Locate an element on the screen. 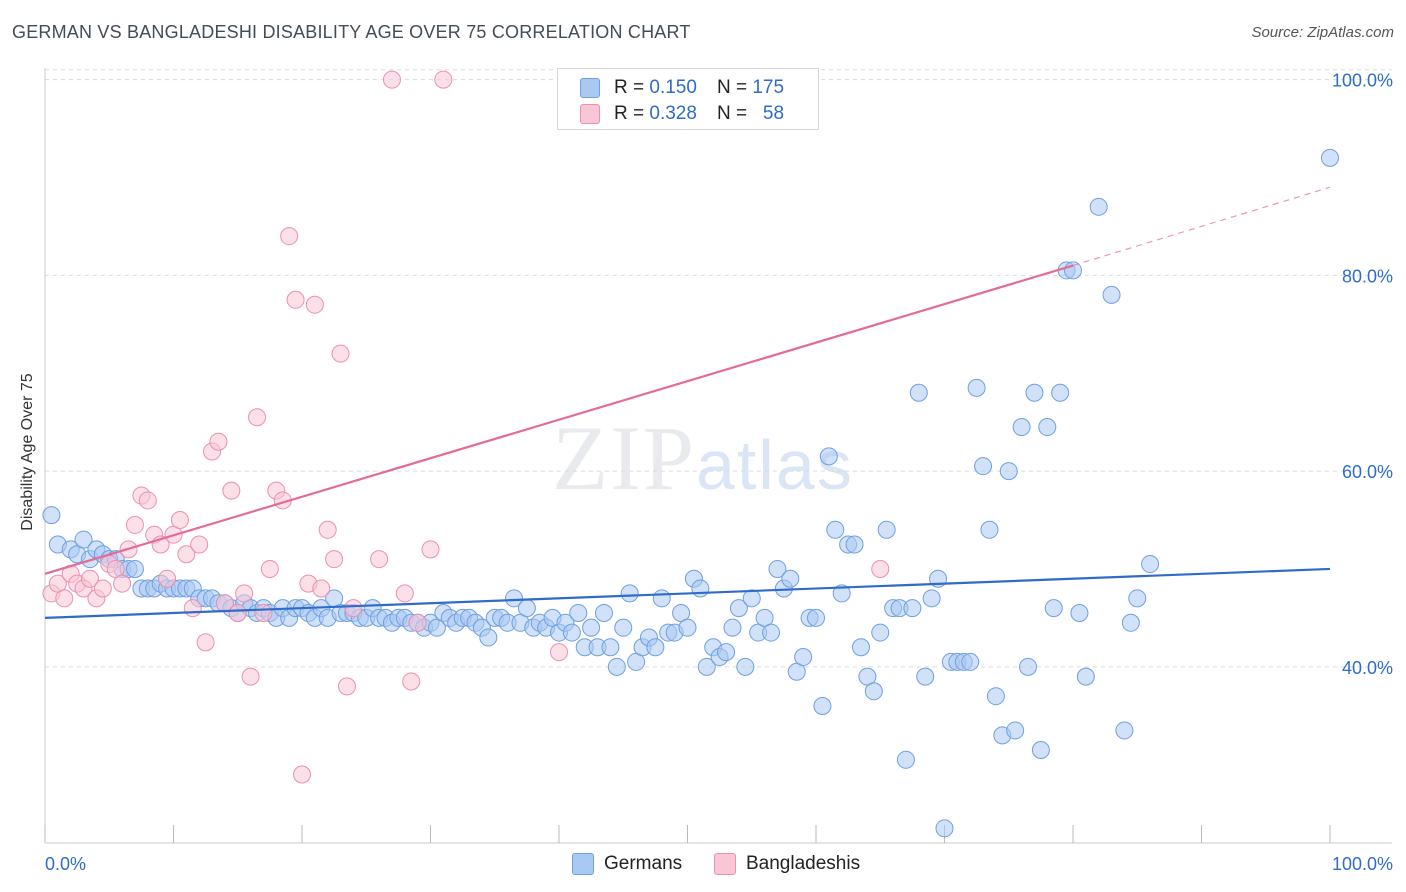 The image size is (1406, 892). stats-row-germans: R = 0.150 N = 175 is located at coordinates (682, 88).